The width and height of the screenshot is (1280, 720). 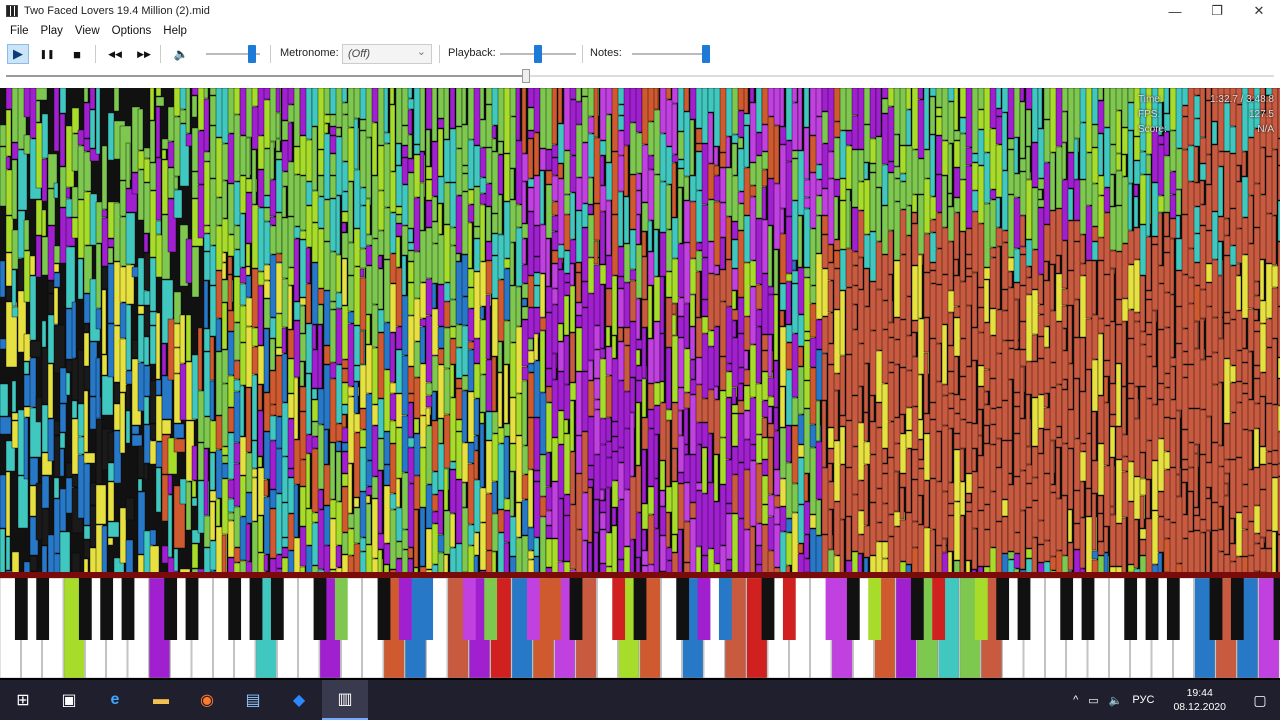 I want to click on firefox-icon: ◉, so click(x=207, y=700).